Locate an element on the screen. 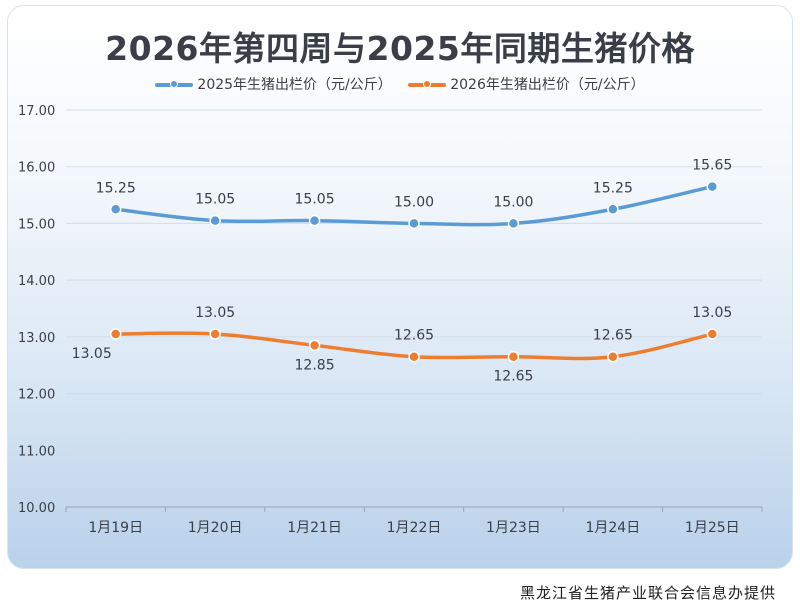  legend-label-2025: 2025年生猪出栏价（元/公斤） is located at coordinates (294, 85).